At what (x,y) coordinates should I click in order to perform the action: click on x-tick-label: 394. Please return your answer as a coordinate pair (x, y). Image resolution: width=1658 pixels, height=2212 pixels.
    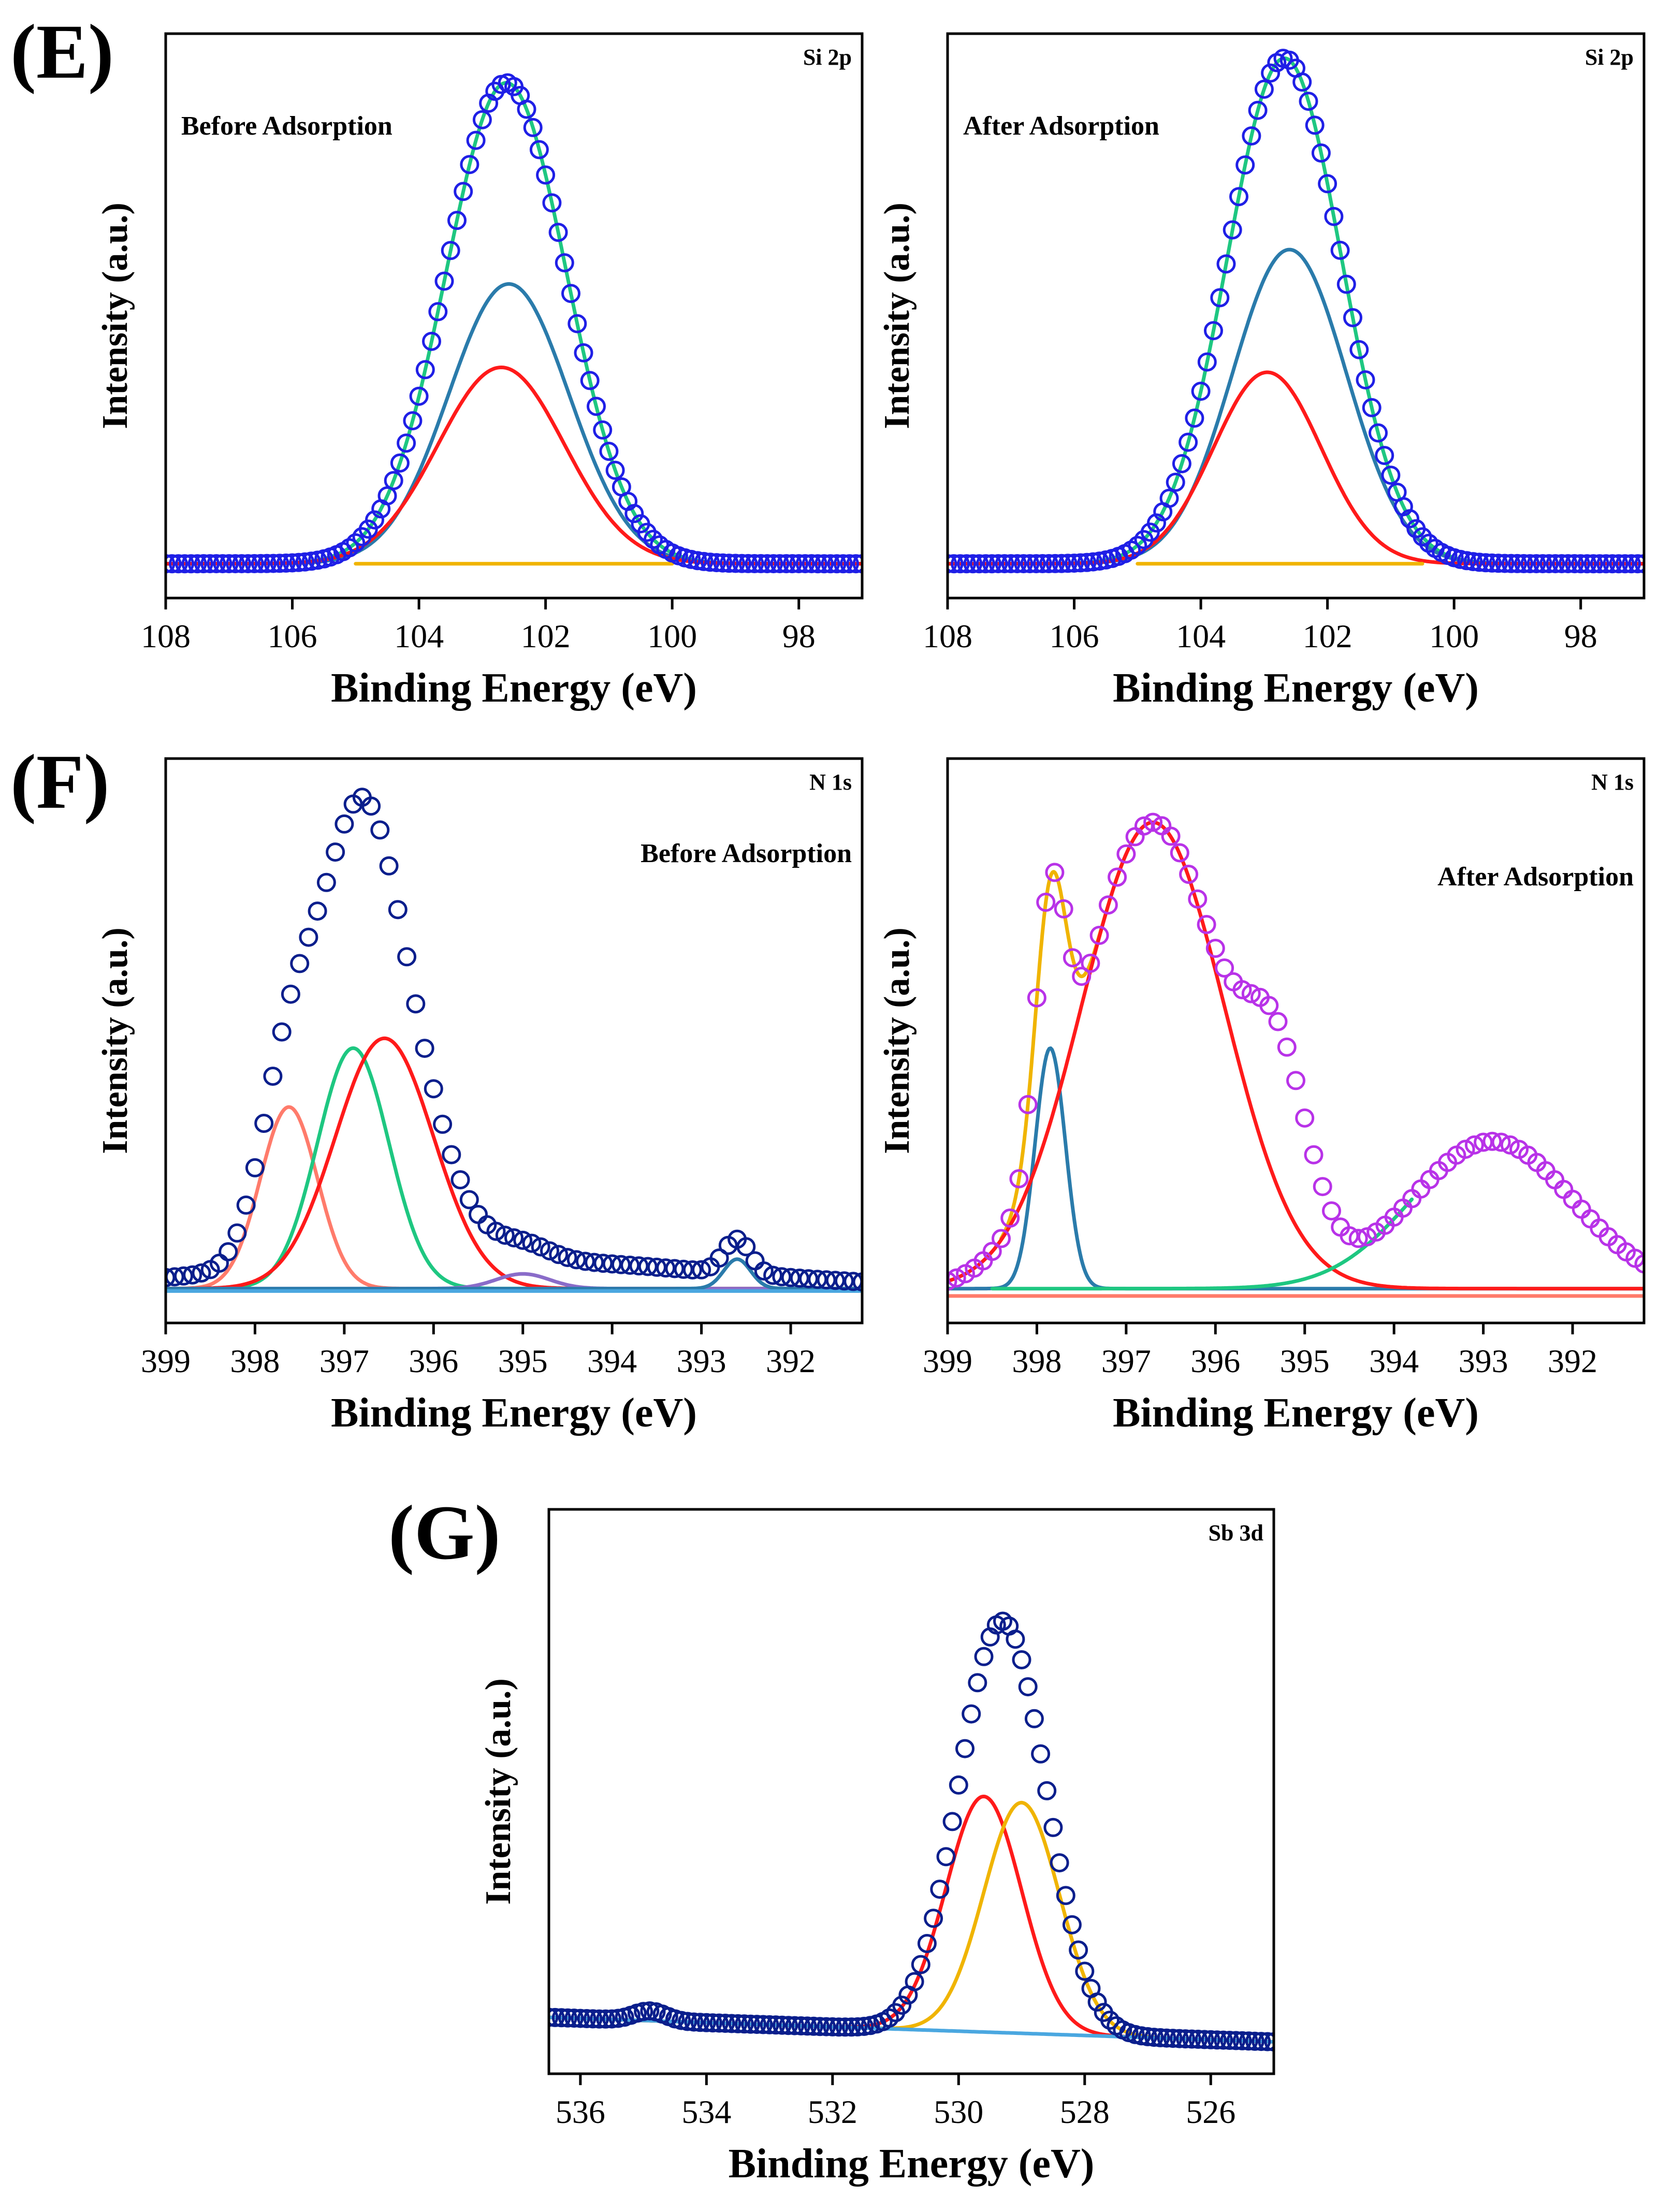
    Looking at the image, I should click on (1394, 1361).